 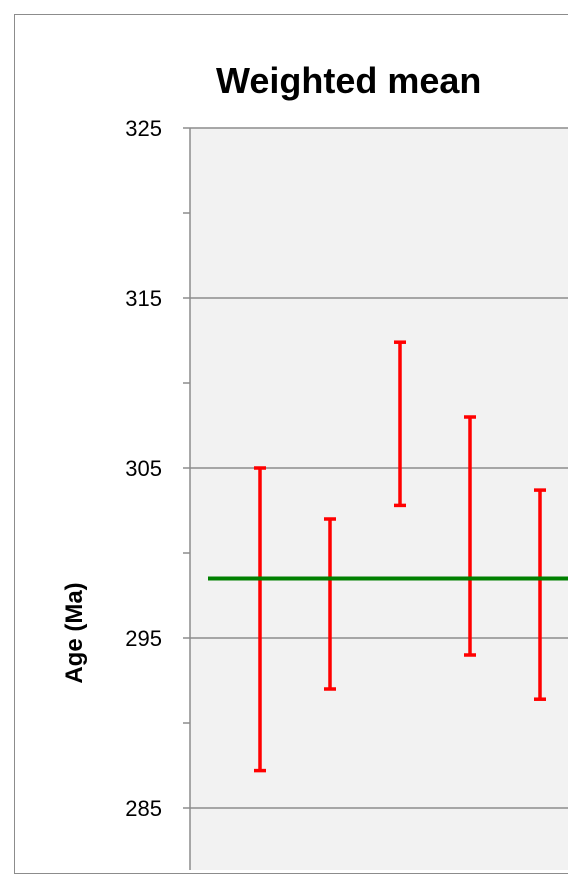 What do you see at coordinates (143, 808) in the screenshot?
I see `y-tick-label: 285` at bounding box center [143, 808].